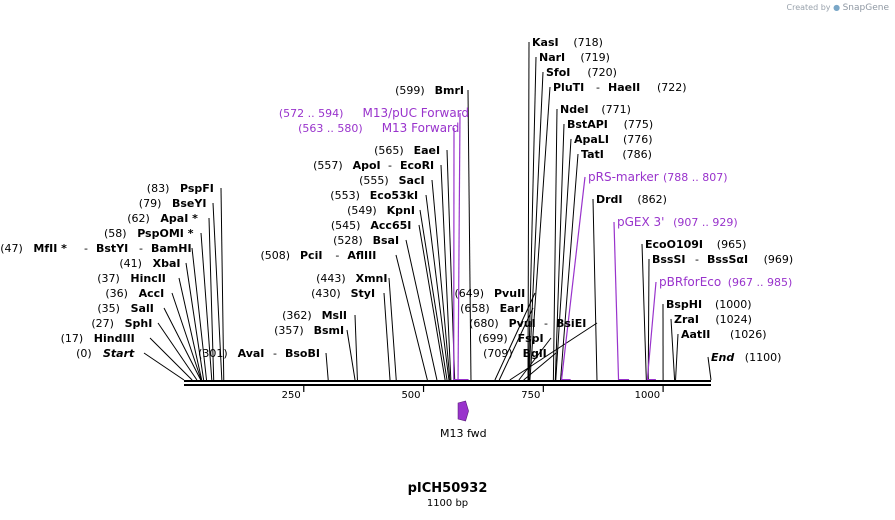  Describe the element at coordinates (587, 124) in the screenshot. I see `enzyme-name: BstAPI` at that location.